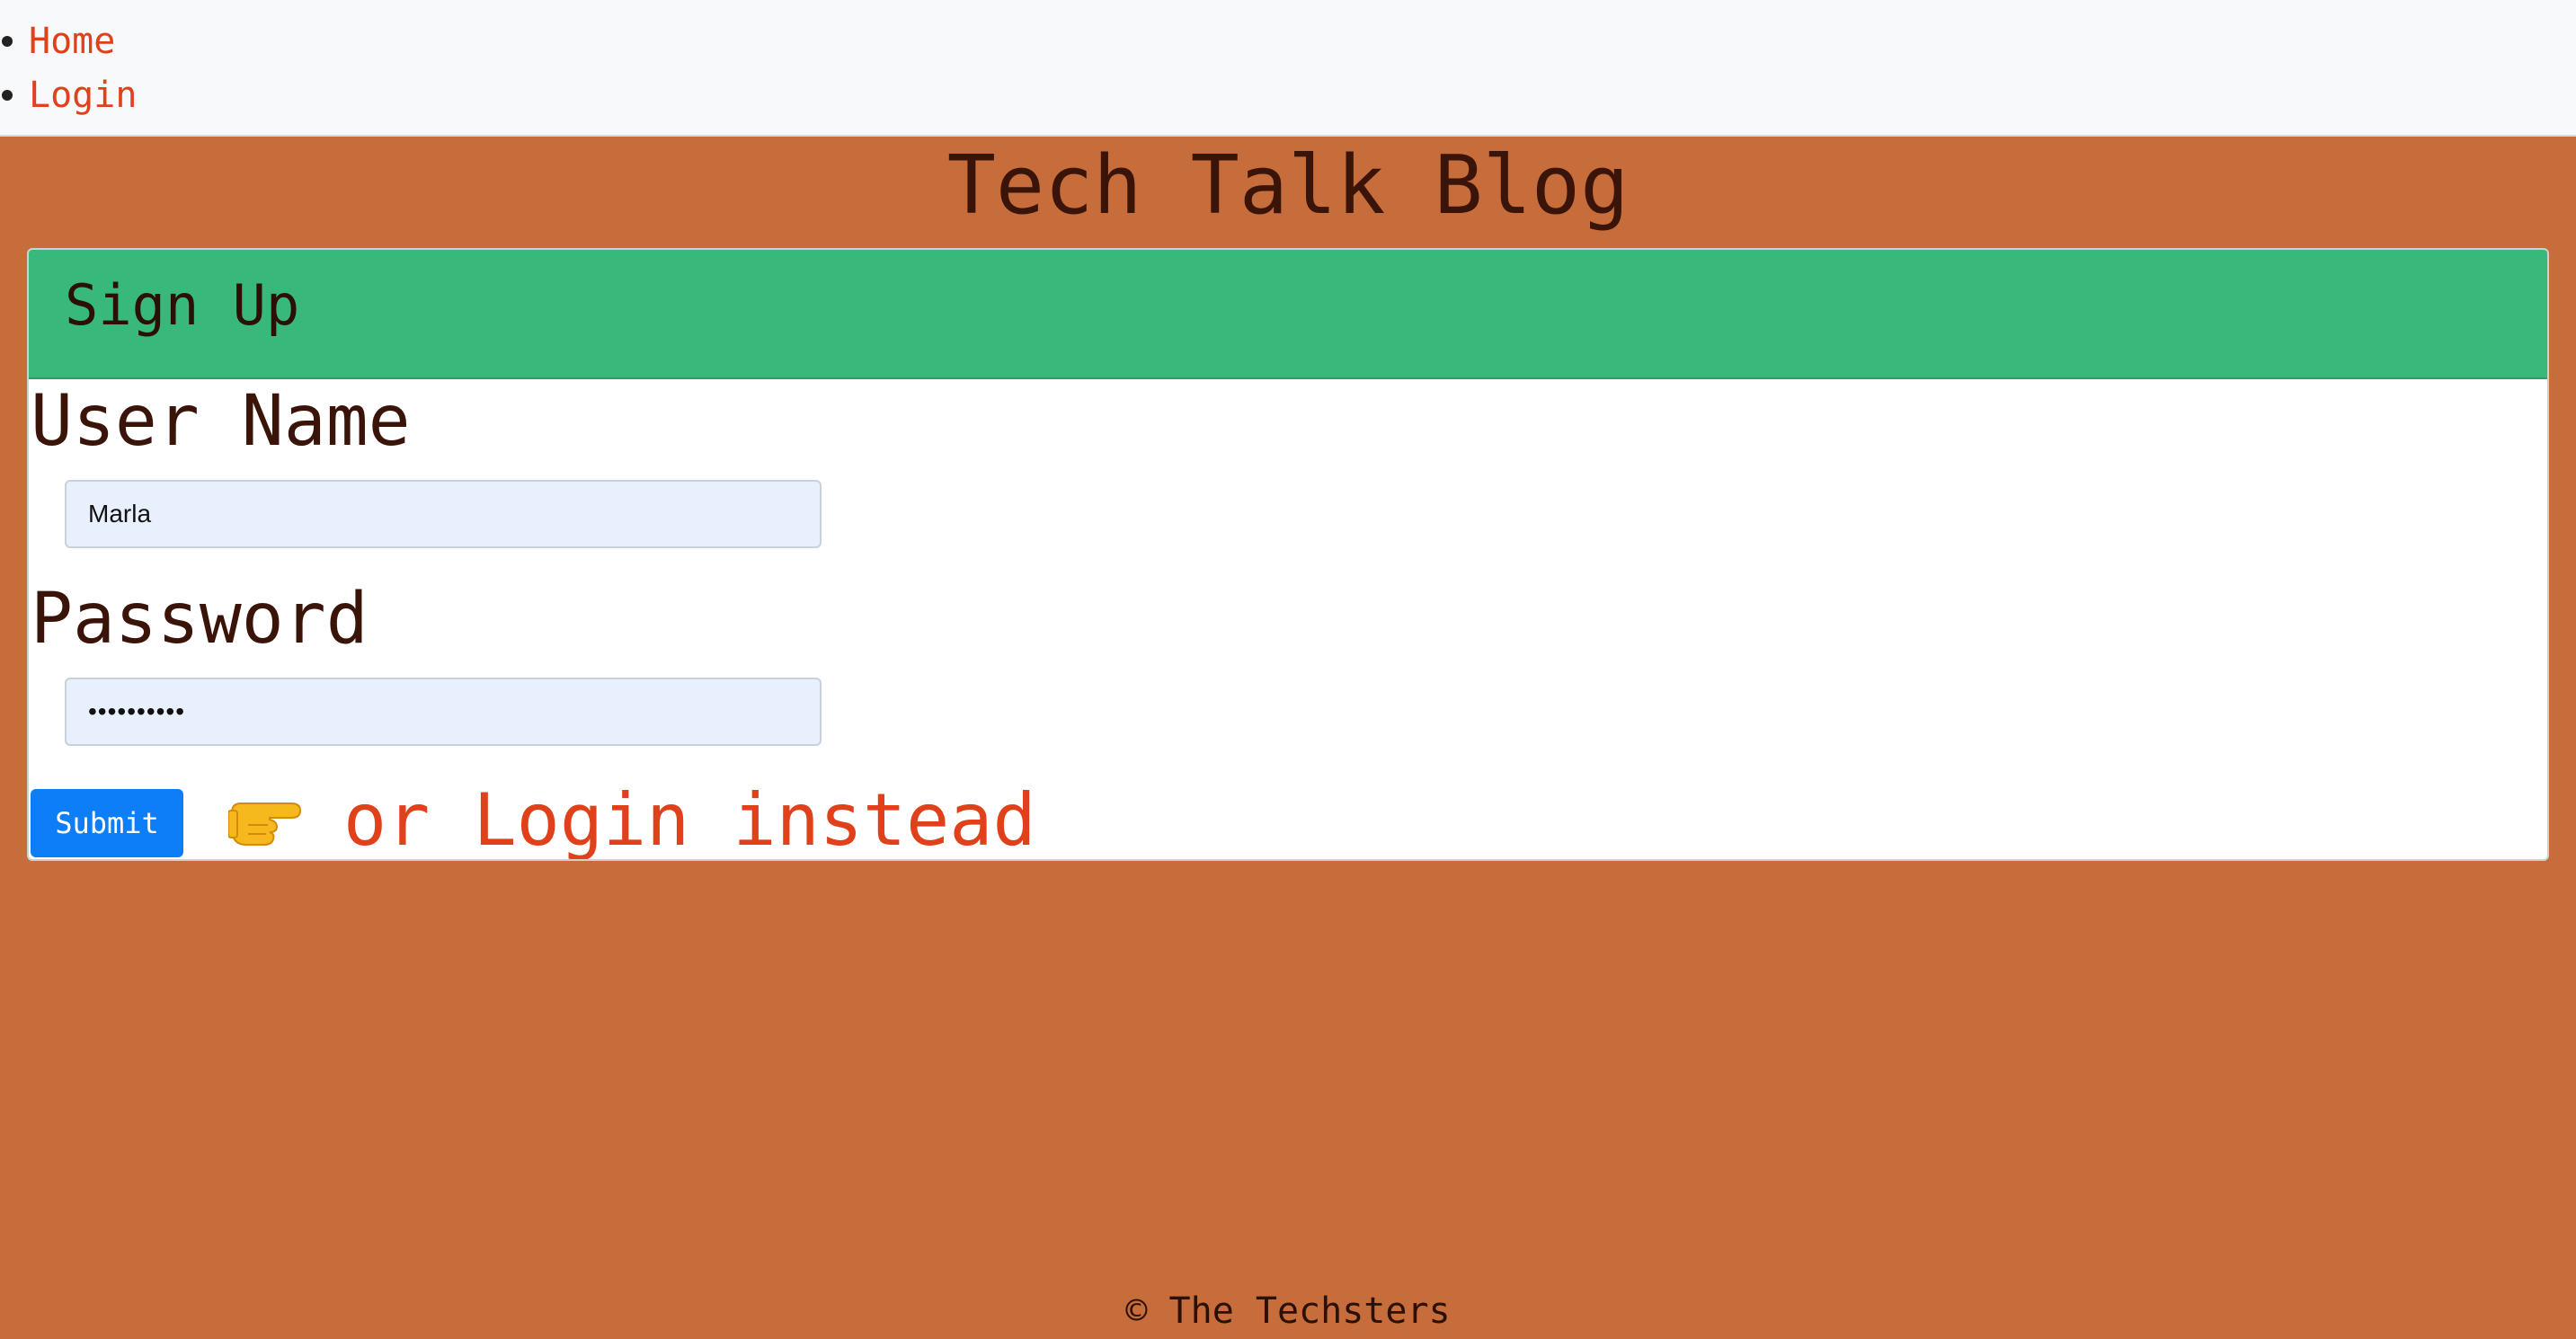  What do you see at coordinates (1288, 1311) in the screenshot?
I see `footer: © The Techsters` at bounding box center [1288, 1311].